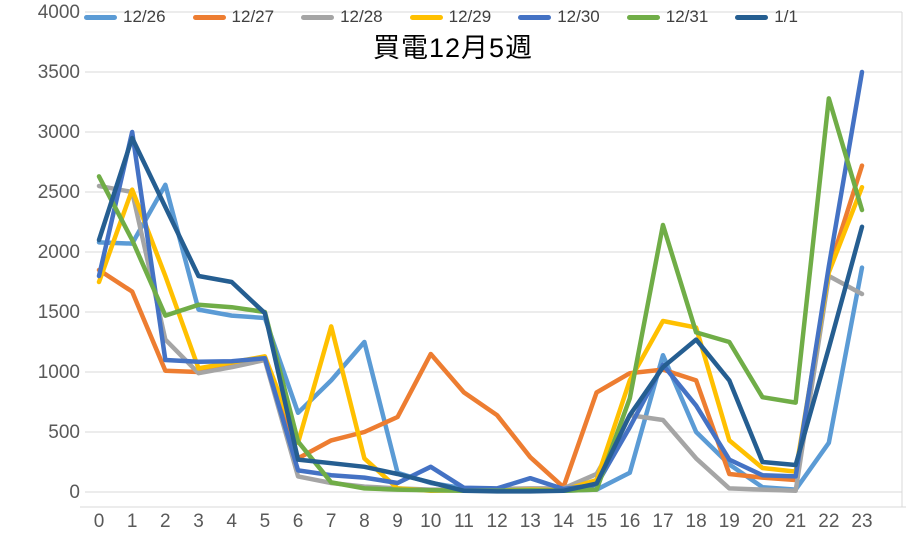 The height and width of the screenshot is (538, 906). Describe the element at coordinates (861, 521) in the screenshot. I see `x-tick-label-23: 23` at that location.